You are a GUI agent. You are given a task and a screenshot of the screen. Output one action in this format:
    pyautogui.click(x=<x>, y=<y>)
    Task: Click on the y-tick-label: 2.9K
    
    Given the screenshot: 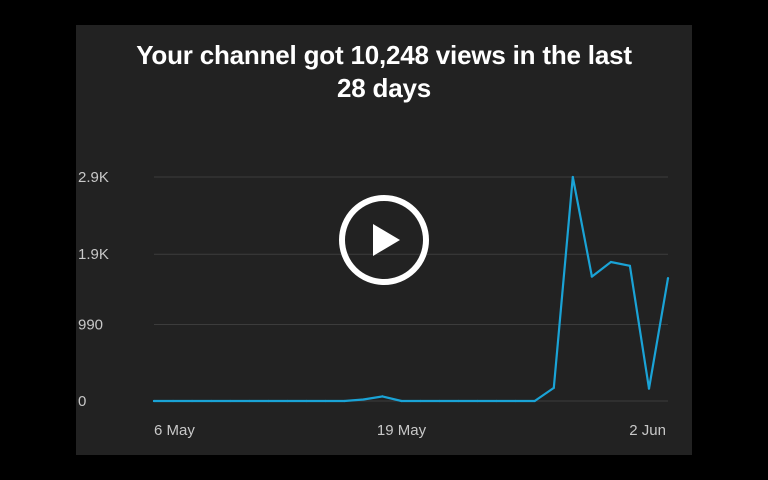 What is the action you would take?
    pyautogui.click(x=93, y=177)
    